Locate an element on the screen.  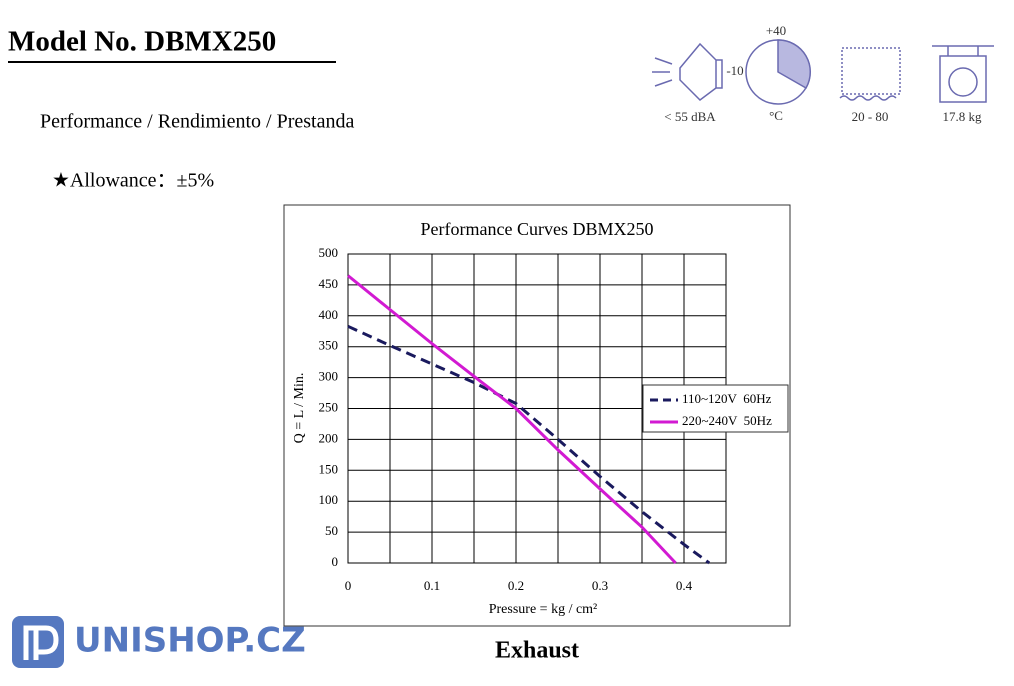
y-tick-label: 350 is located at coordinates (329, 345).